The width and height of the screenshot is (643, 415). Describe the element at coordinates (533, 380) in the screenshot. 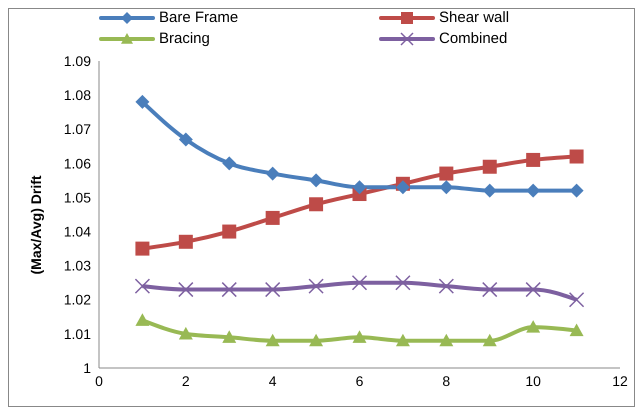

I see `x-tick-label: 10` at that location.